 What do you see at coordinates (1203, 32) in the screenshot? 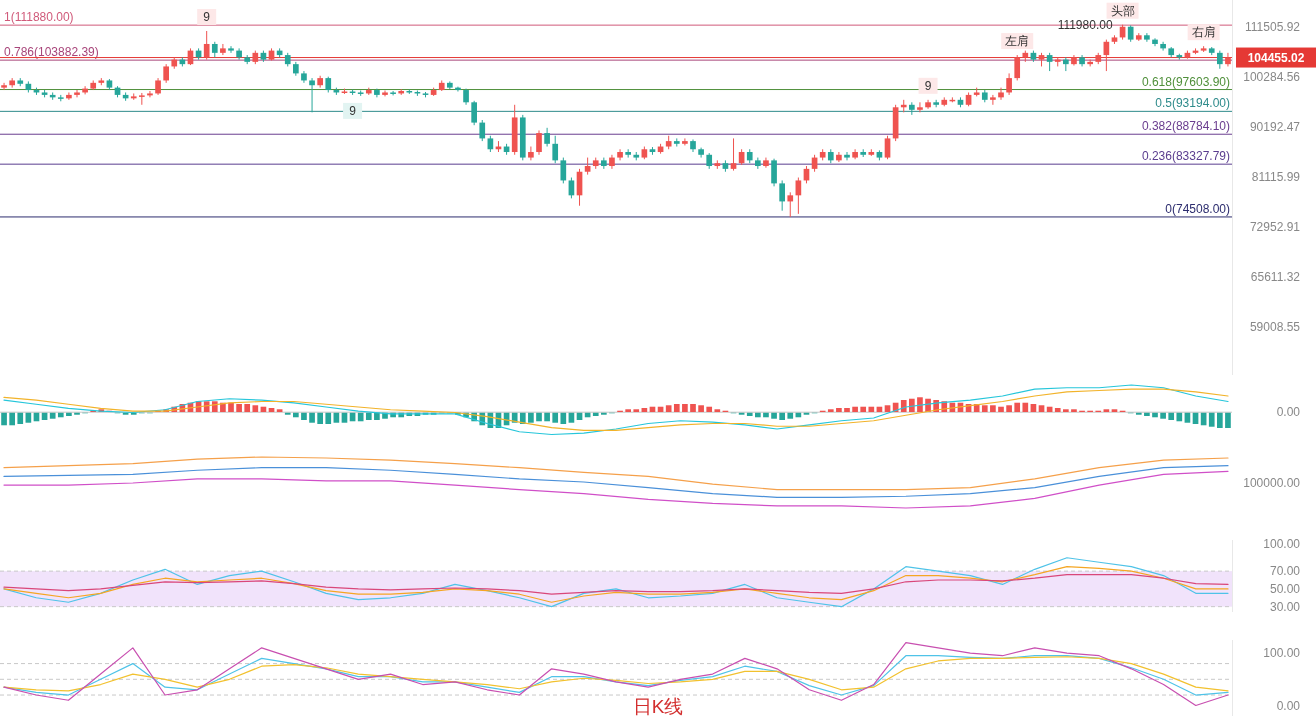
I see `annotation: 右肩` at bounding box center [1203, 32].